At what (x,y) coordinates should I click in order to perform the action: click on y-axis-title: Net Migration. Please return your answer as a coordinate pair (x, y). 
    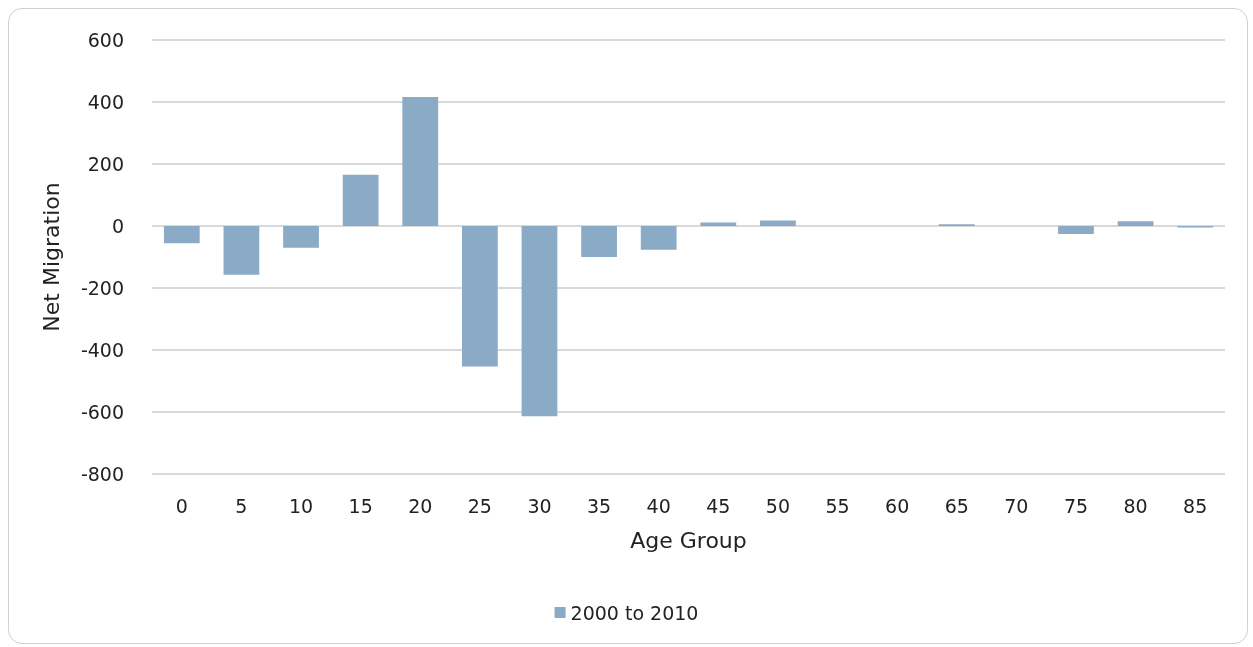
    Looking at the image, I should click on (51, 257).